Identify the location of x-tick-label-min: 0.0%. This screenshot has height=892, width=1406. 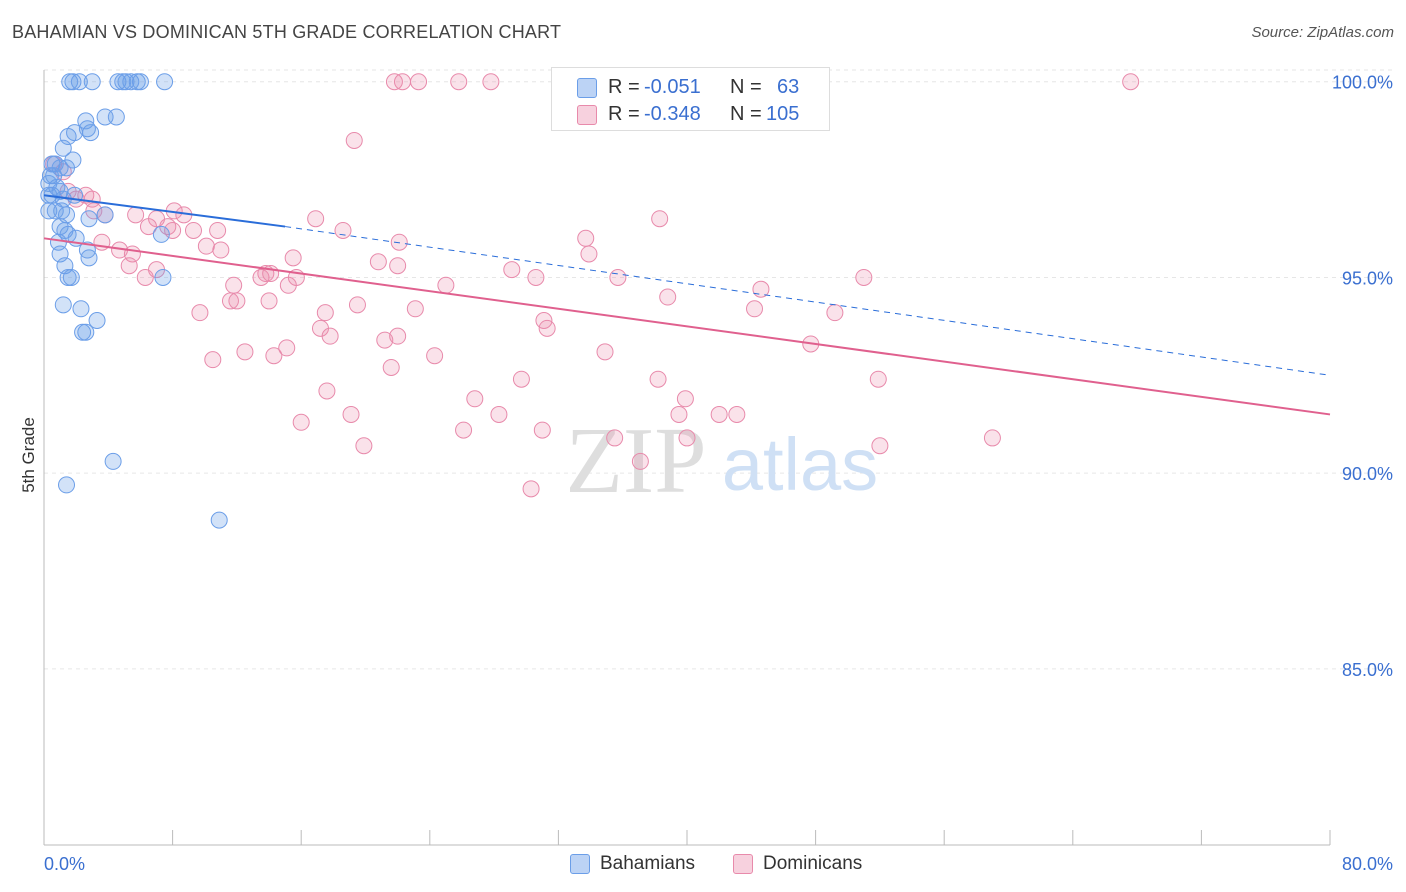
(64, 864).